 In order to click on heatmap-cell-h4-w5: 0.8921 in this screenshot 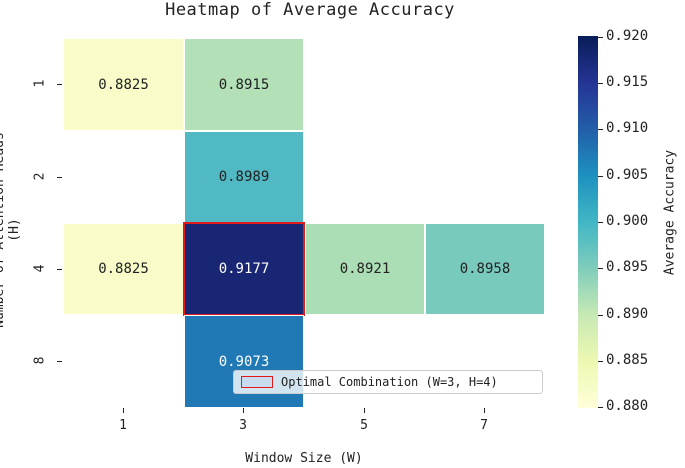, I will do `click(365, 269)`.